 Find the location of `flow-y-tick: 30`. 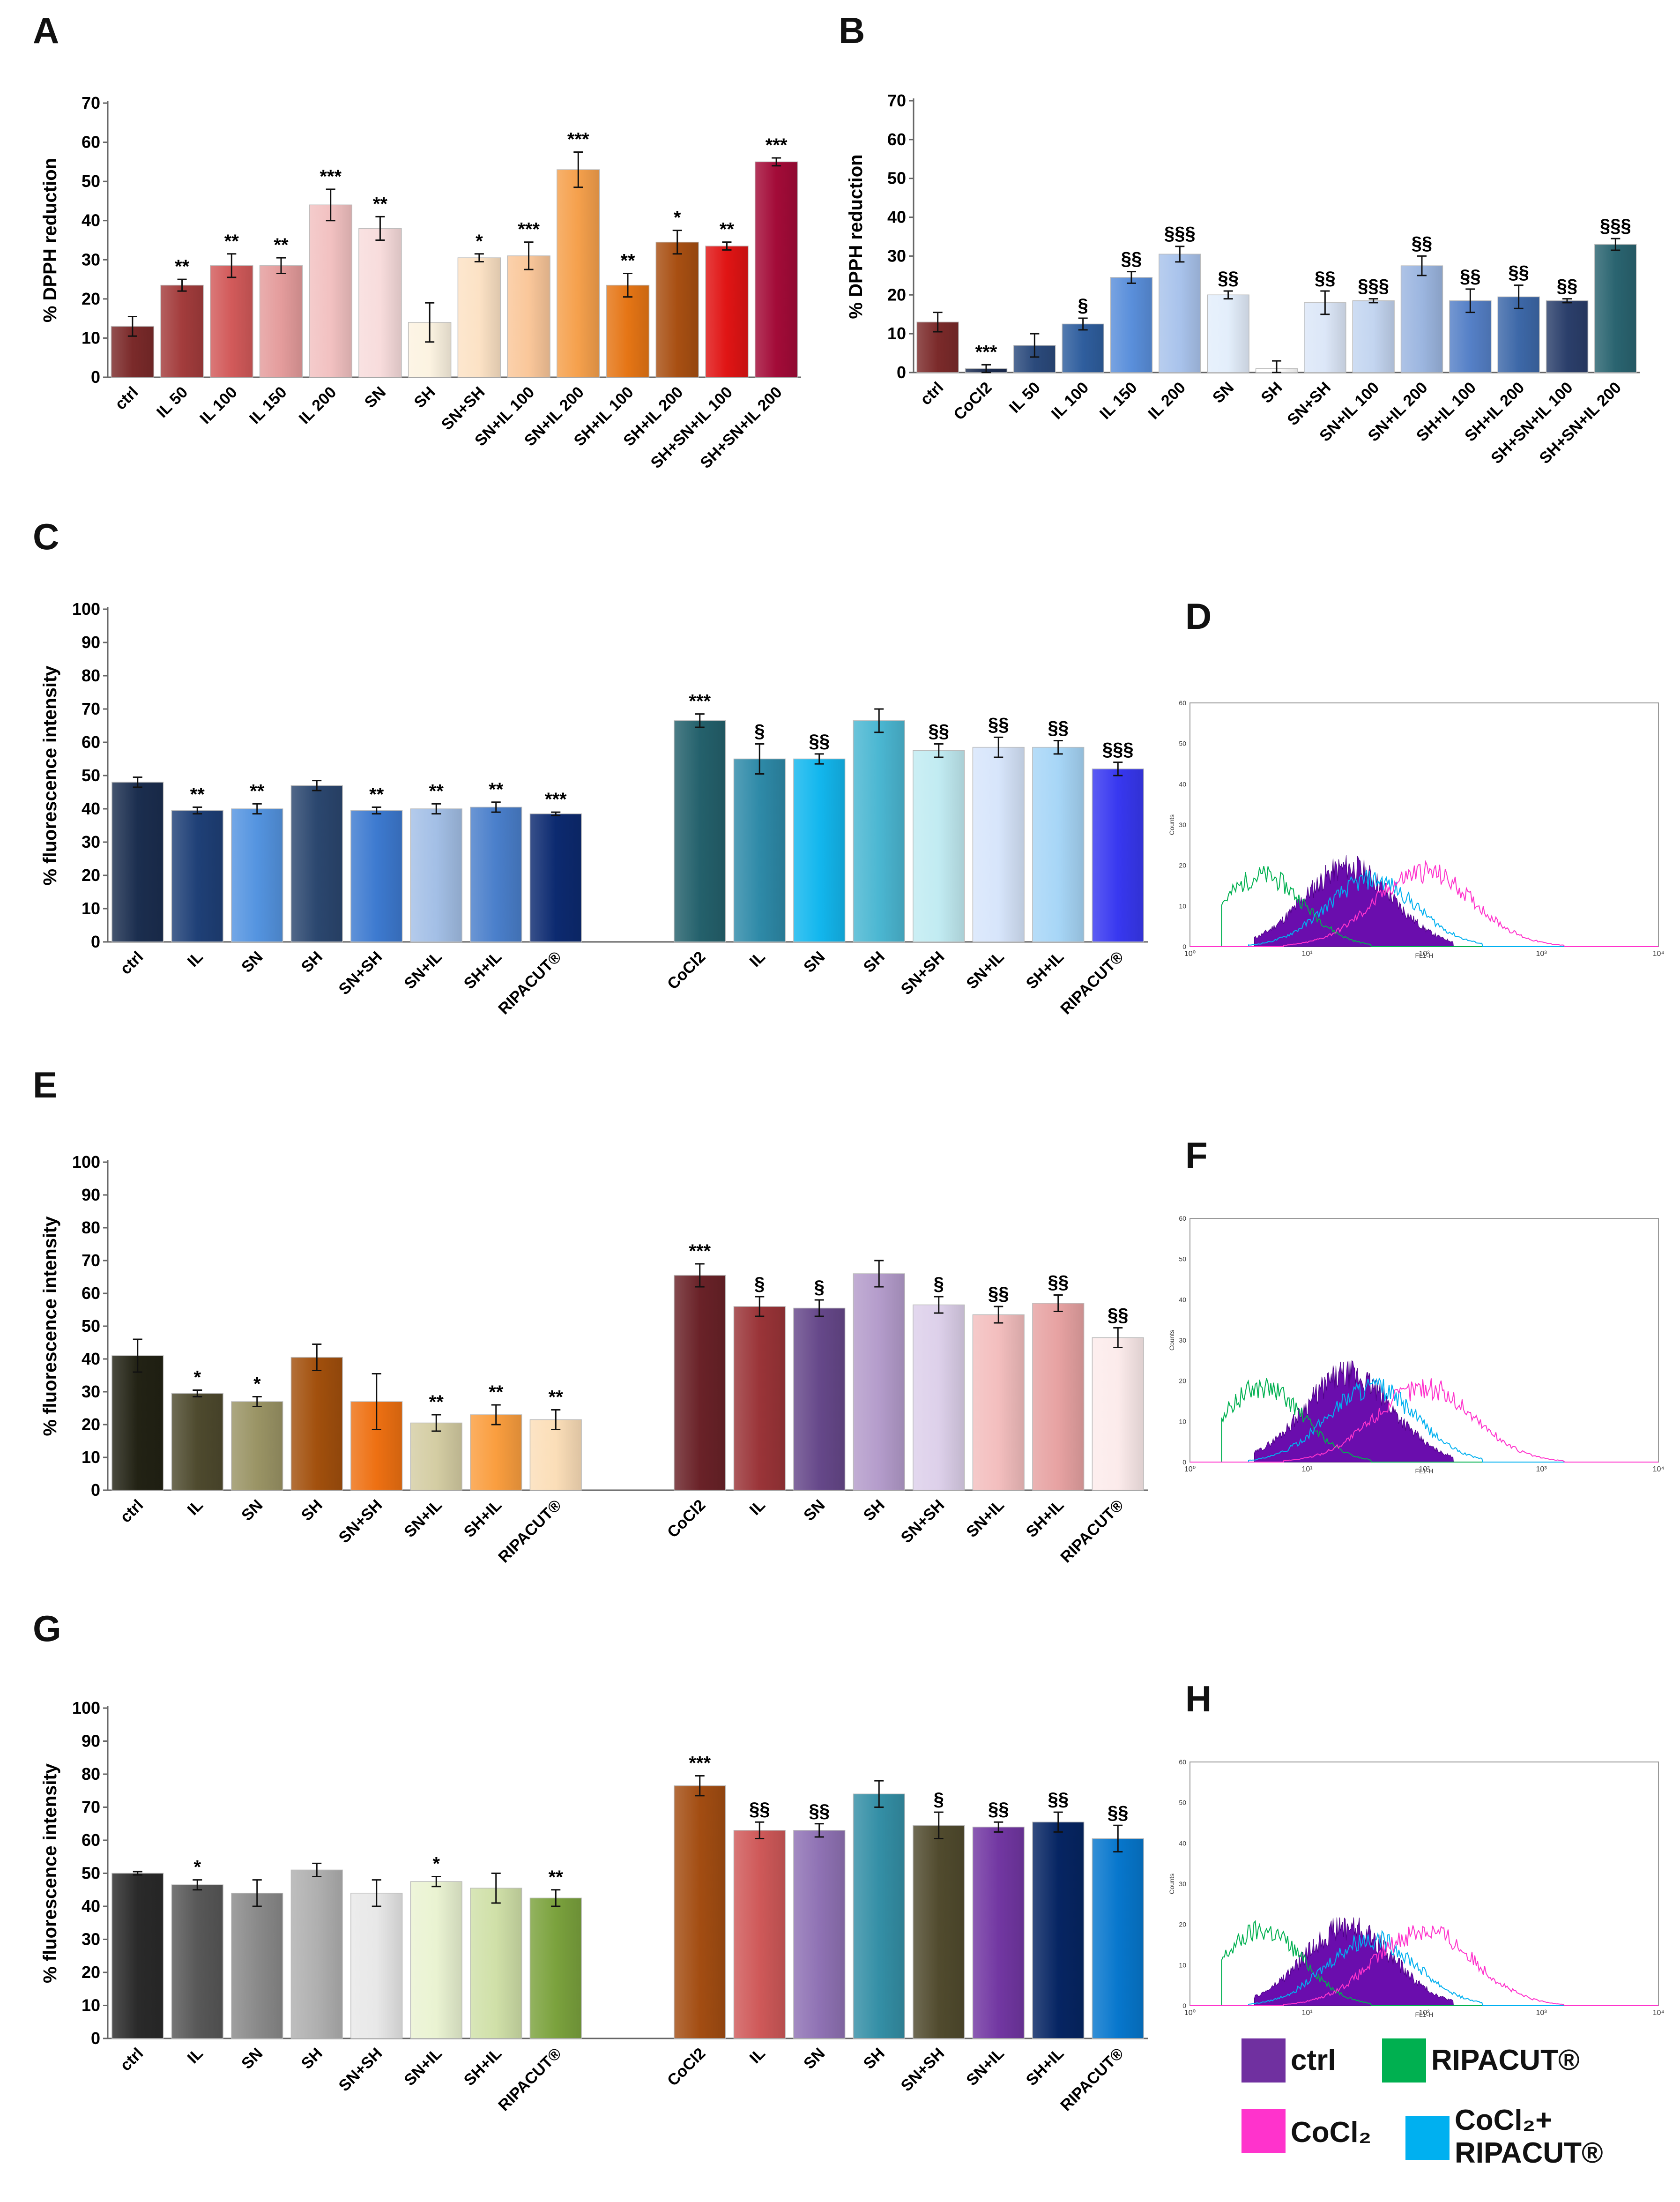

flow-y-tick: 30 is located at coordinates (1182, 1340).